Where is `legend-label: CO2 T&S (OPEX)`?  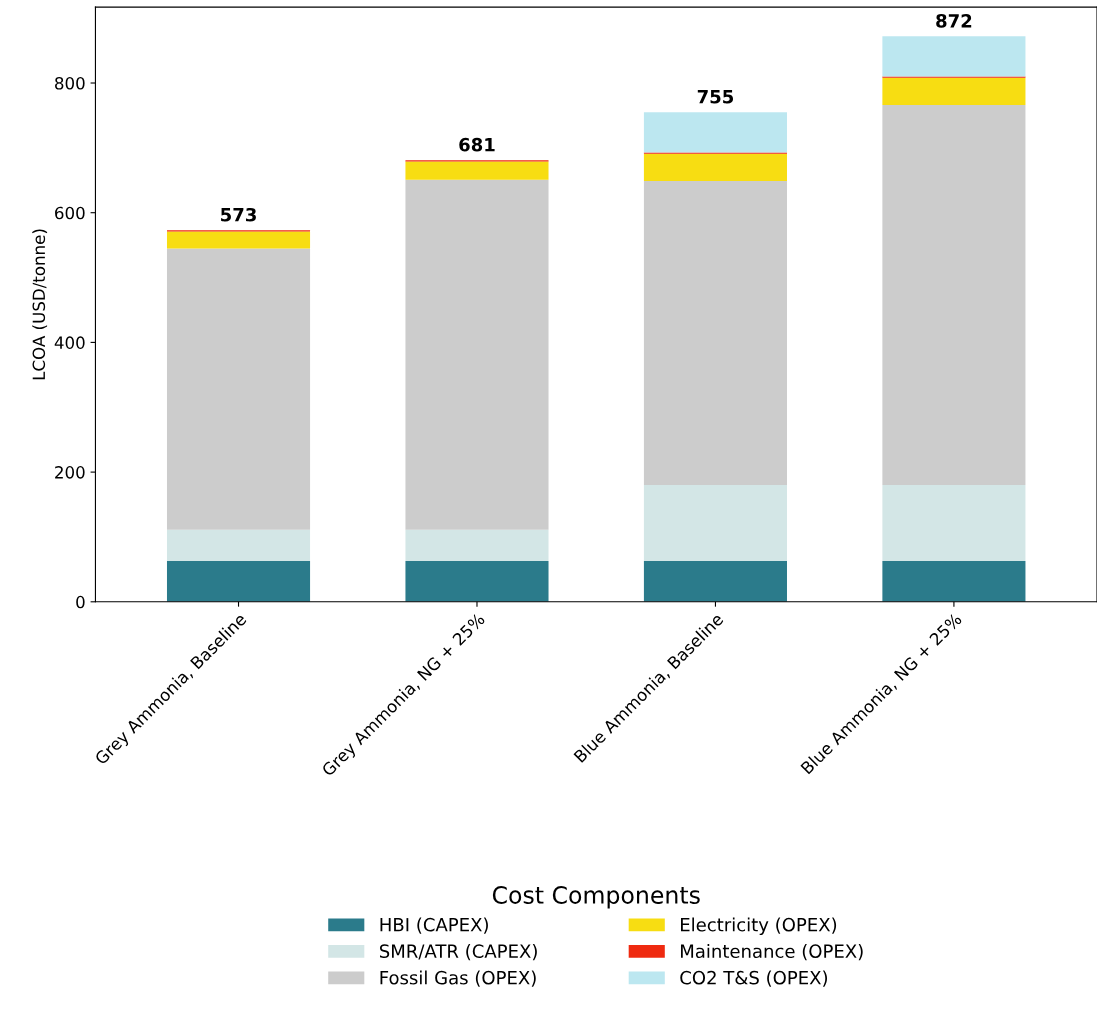 legend-label: CO2 T&S (OPEX) is located at coordinates (754, 978).